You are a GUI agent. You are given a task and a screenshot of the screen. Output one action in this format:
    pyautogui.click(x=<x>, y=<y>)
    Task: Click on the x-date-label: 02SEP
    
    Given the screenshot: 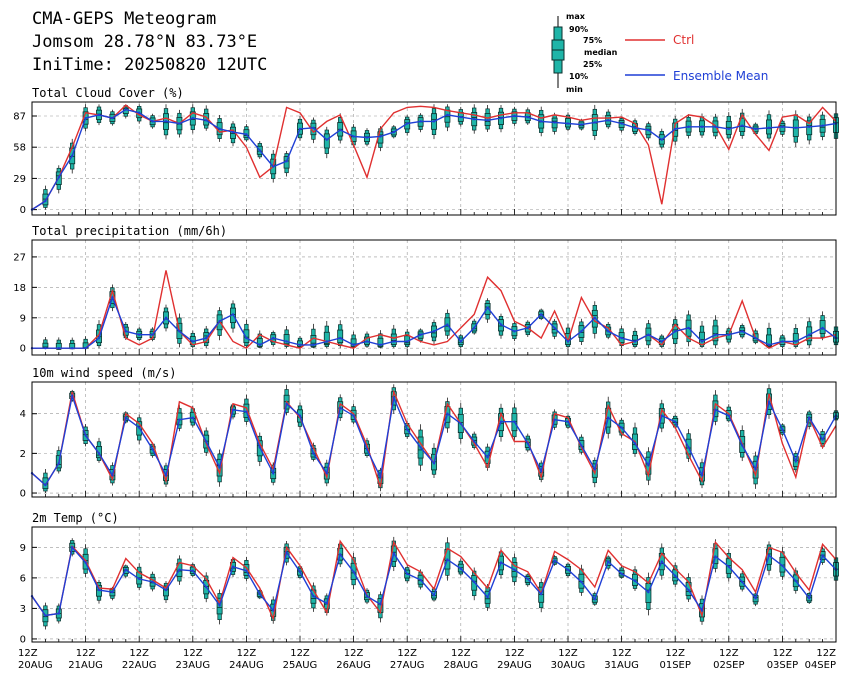 What is the action you would take?
    pyautogui.click(x=728, y=665)
    